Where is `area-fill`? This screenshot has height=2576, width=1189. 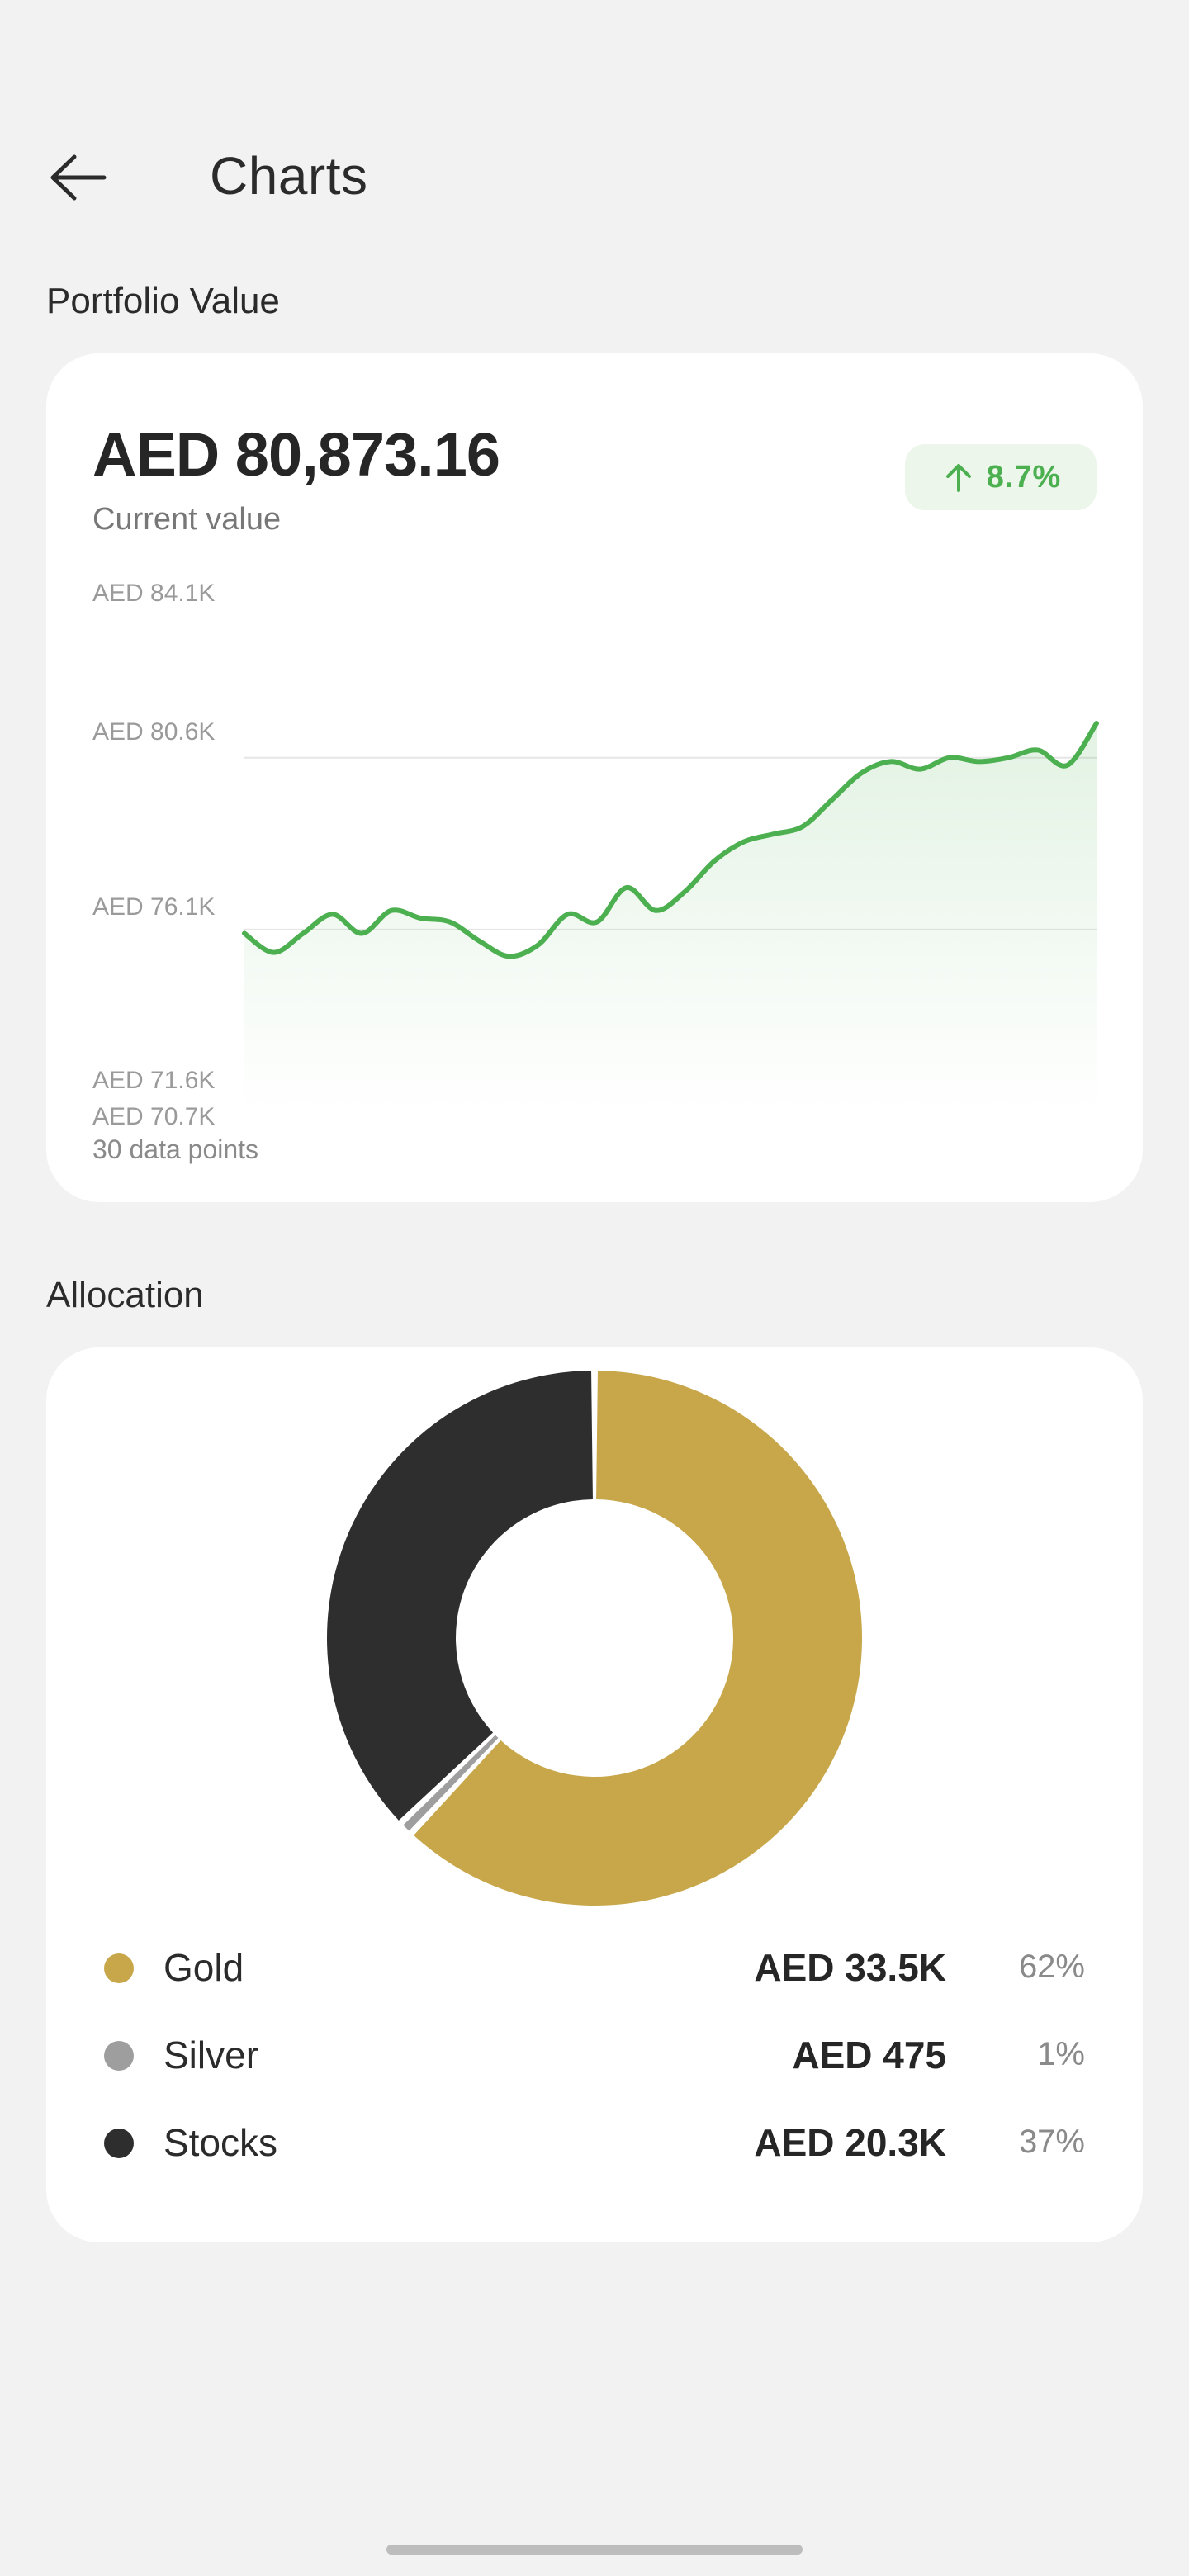 area-fill is located at coordinates (670, 918).